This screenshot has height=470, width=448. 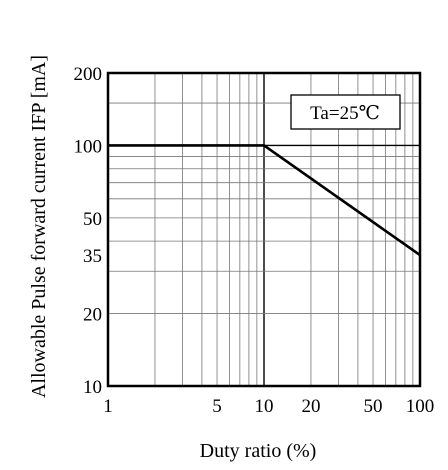 I want to click on x-axis-title: Duty ratio (%), so click(x=258, y=451).